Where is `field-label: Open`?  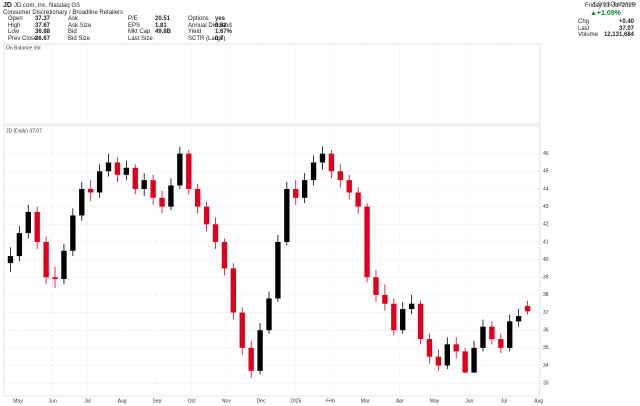 field-label: Open is located at coordinates (15, 19).